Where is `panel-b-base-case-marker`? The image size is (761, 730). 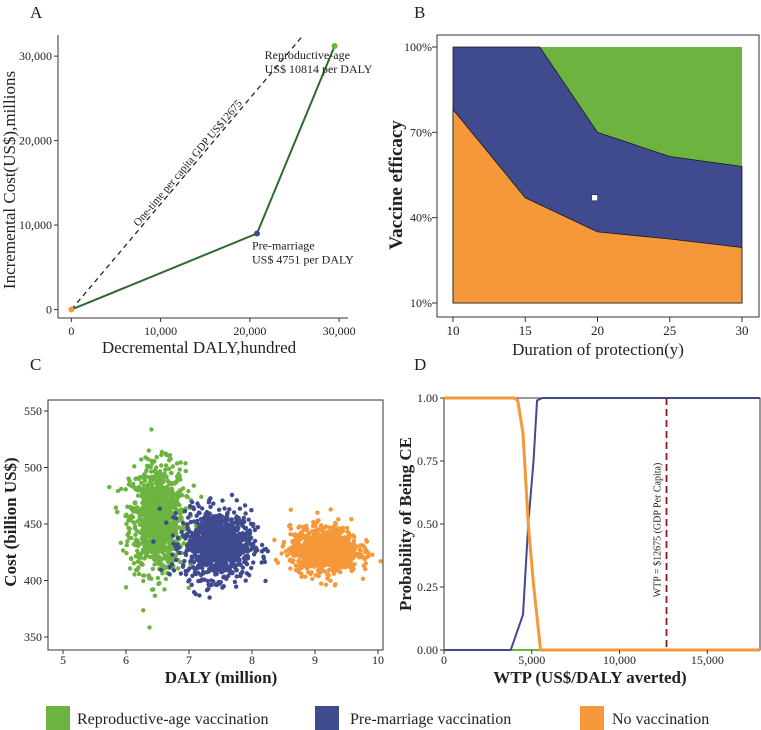 panel-b-base-case-marker is located at coordinates (594, 198).